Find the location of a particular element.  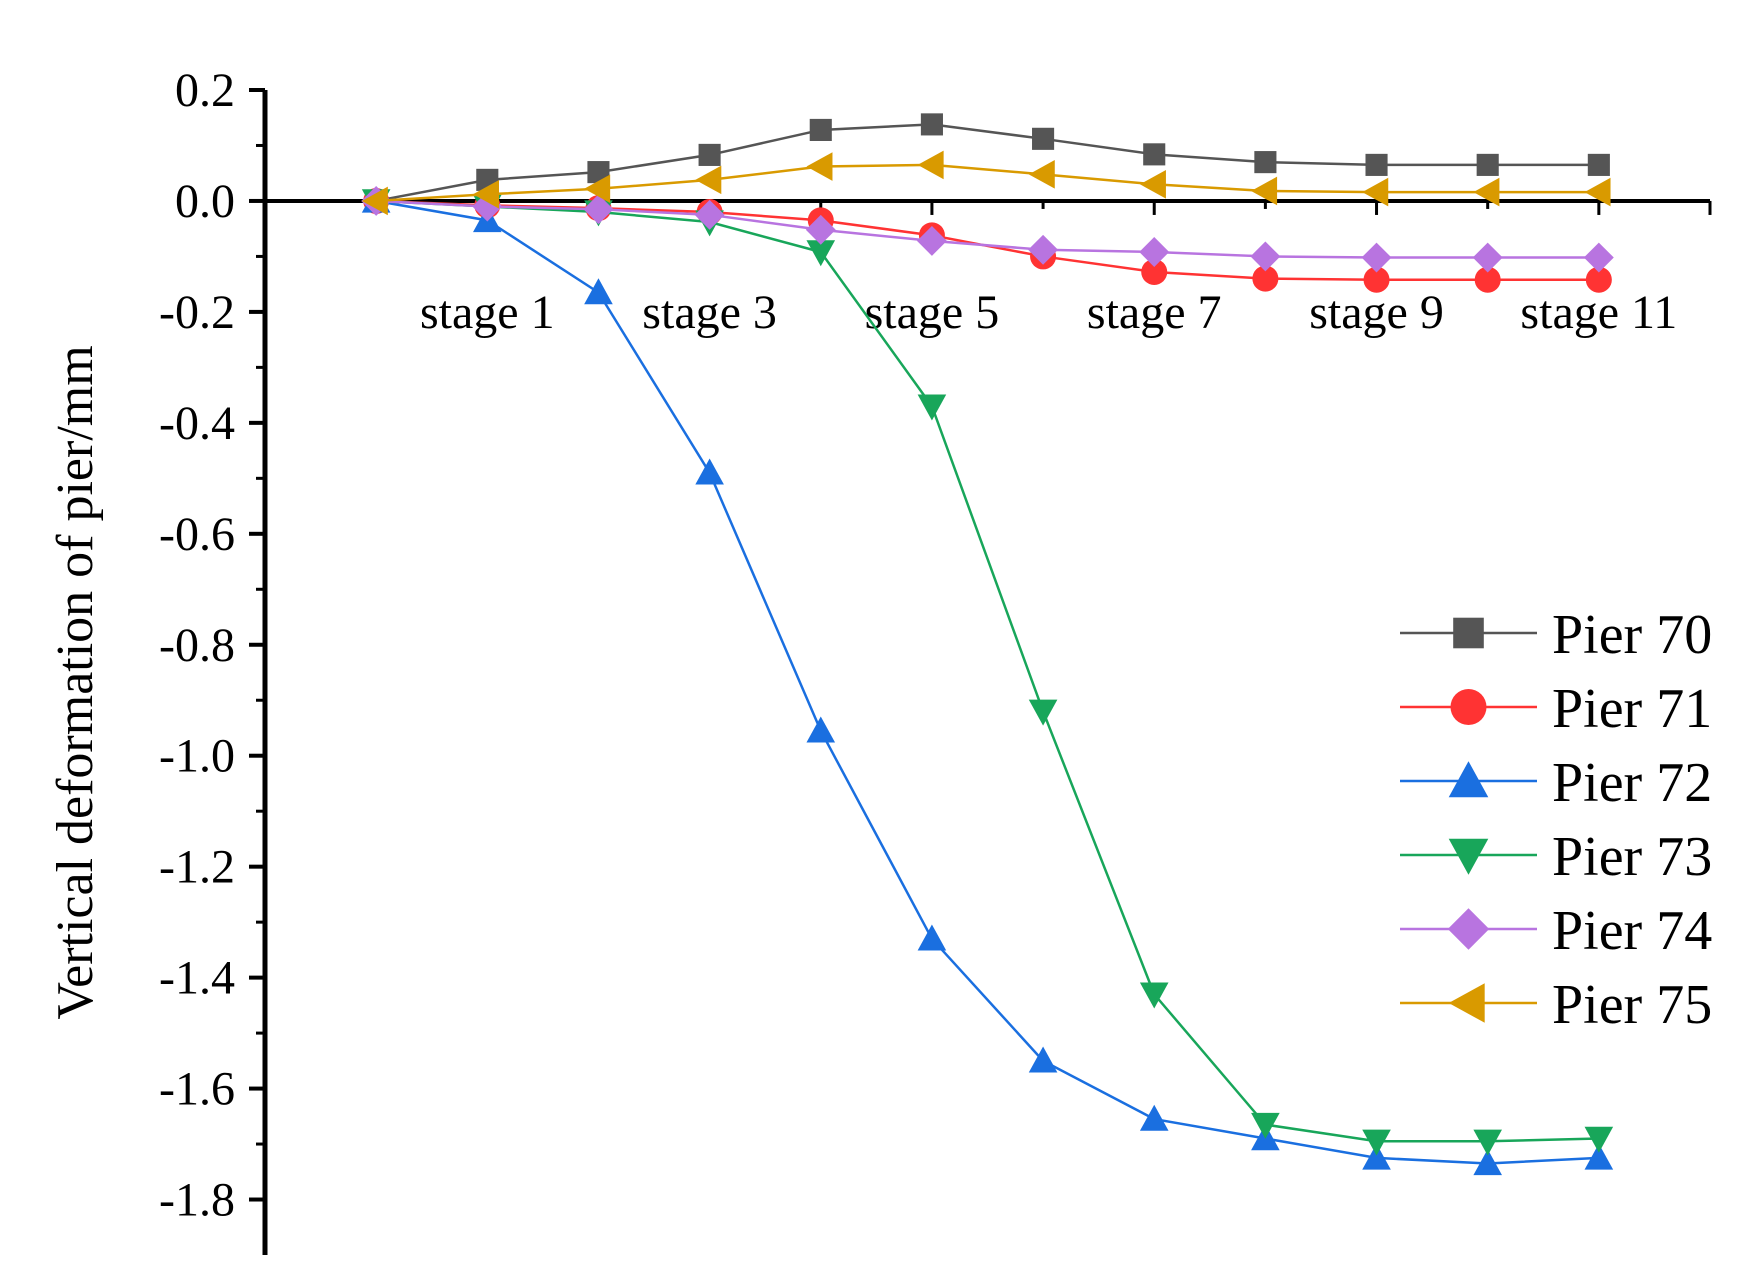

legend-label: Pier 75 is located at coordinates (1632, 1005).